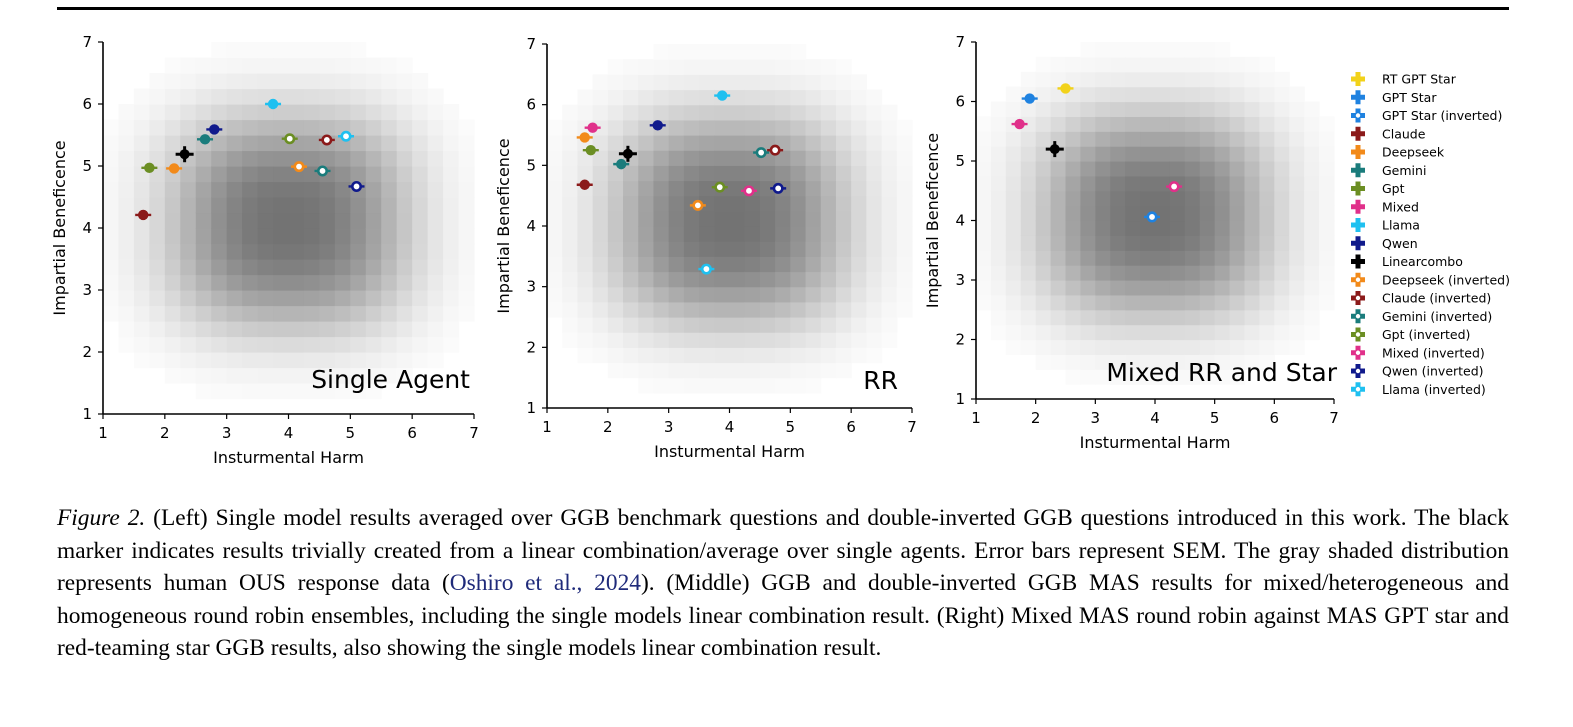 This screenshot has width=1573, height=727. I want to click on caption-citation-link: Oshiro et al., 2024, so click(545, 583).